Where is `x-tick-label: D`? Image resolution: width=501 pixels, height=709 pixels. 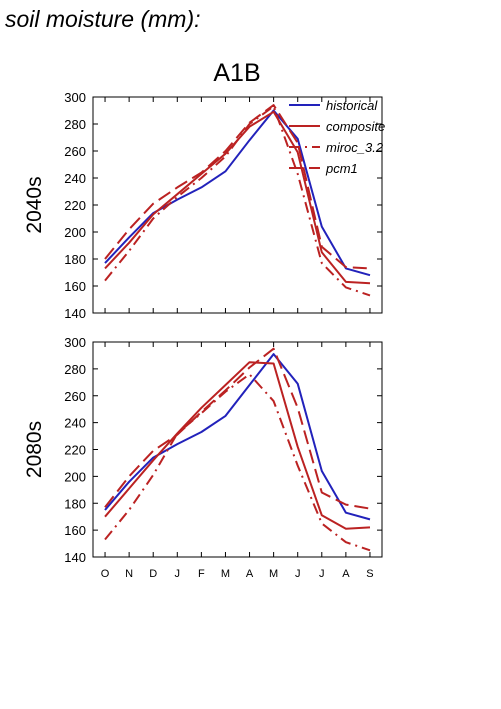
x-tick-label: D is located at coordinates (153, 574).